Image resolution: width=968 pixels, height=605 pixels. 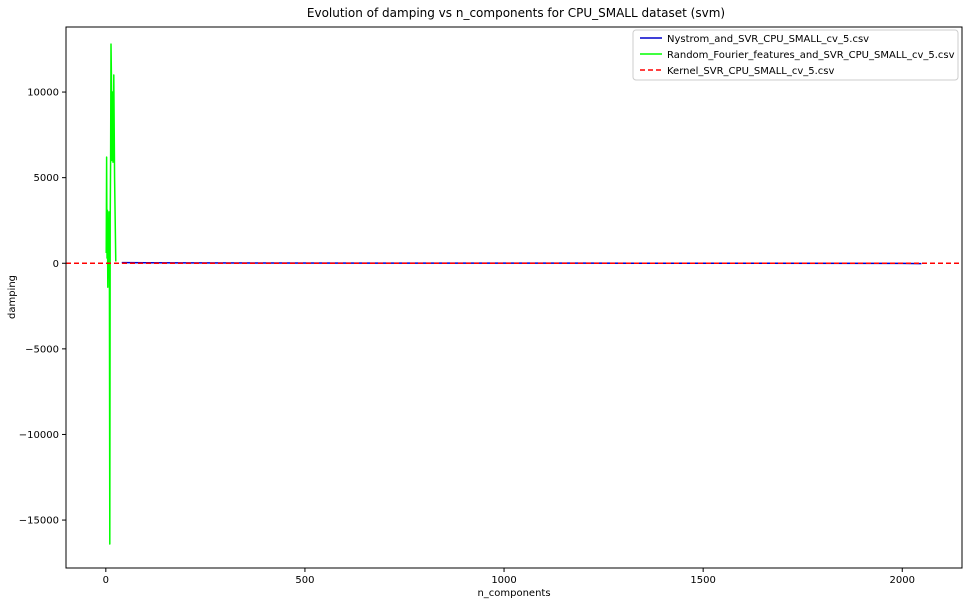 I want to click on y-axis-label: damping, so click(x=12, y=297).